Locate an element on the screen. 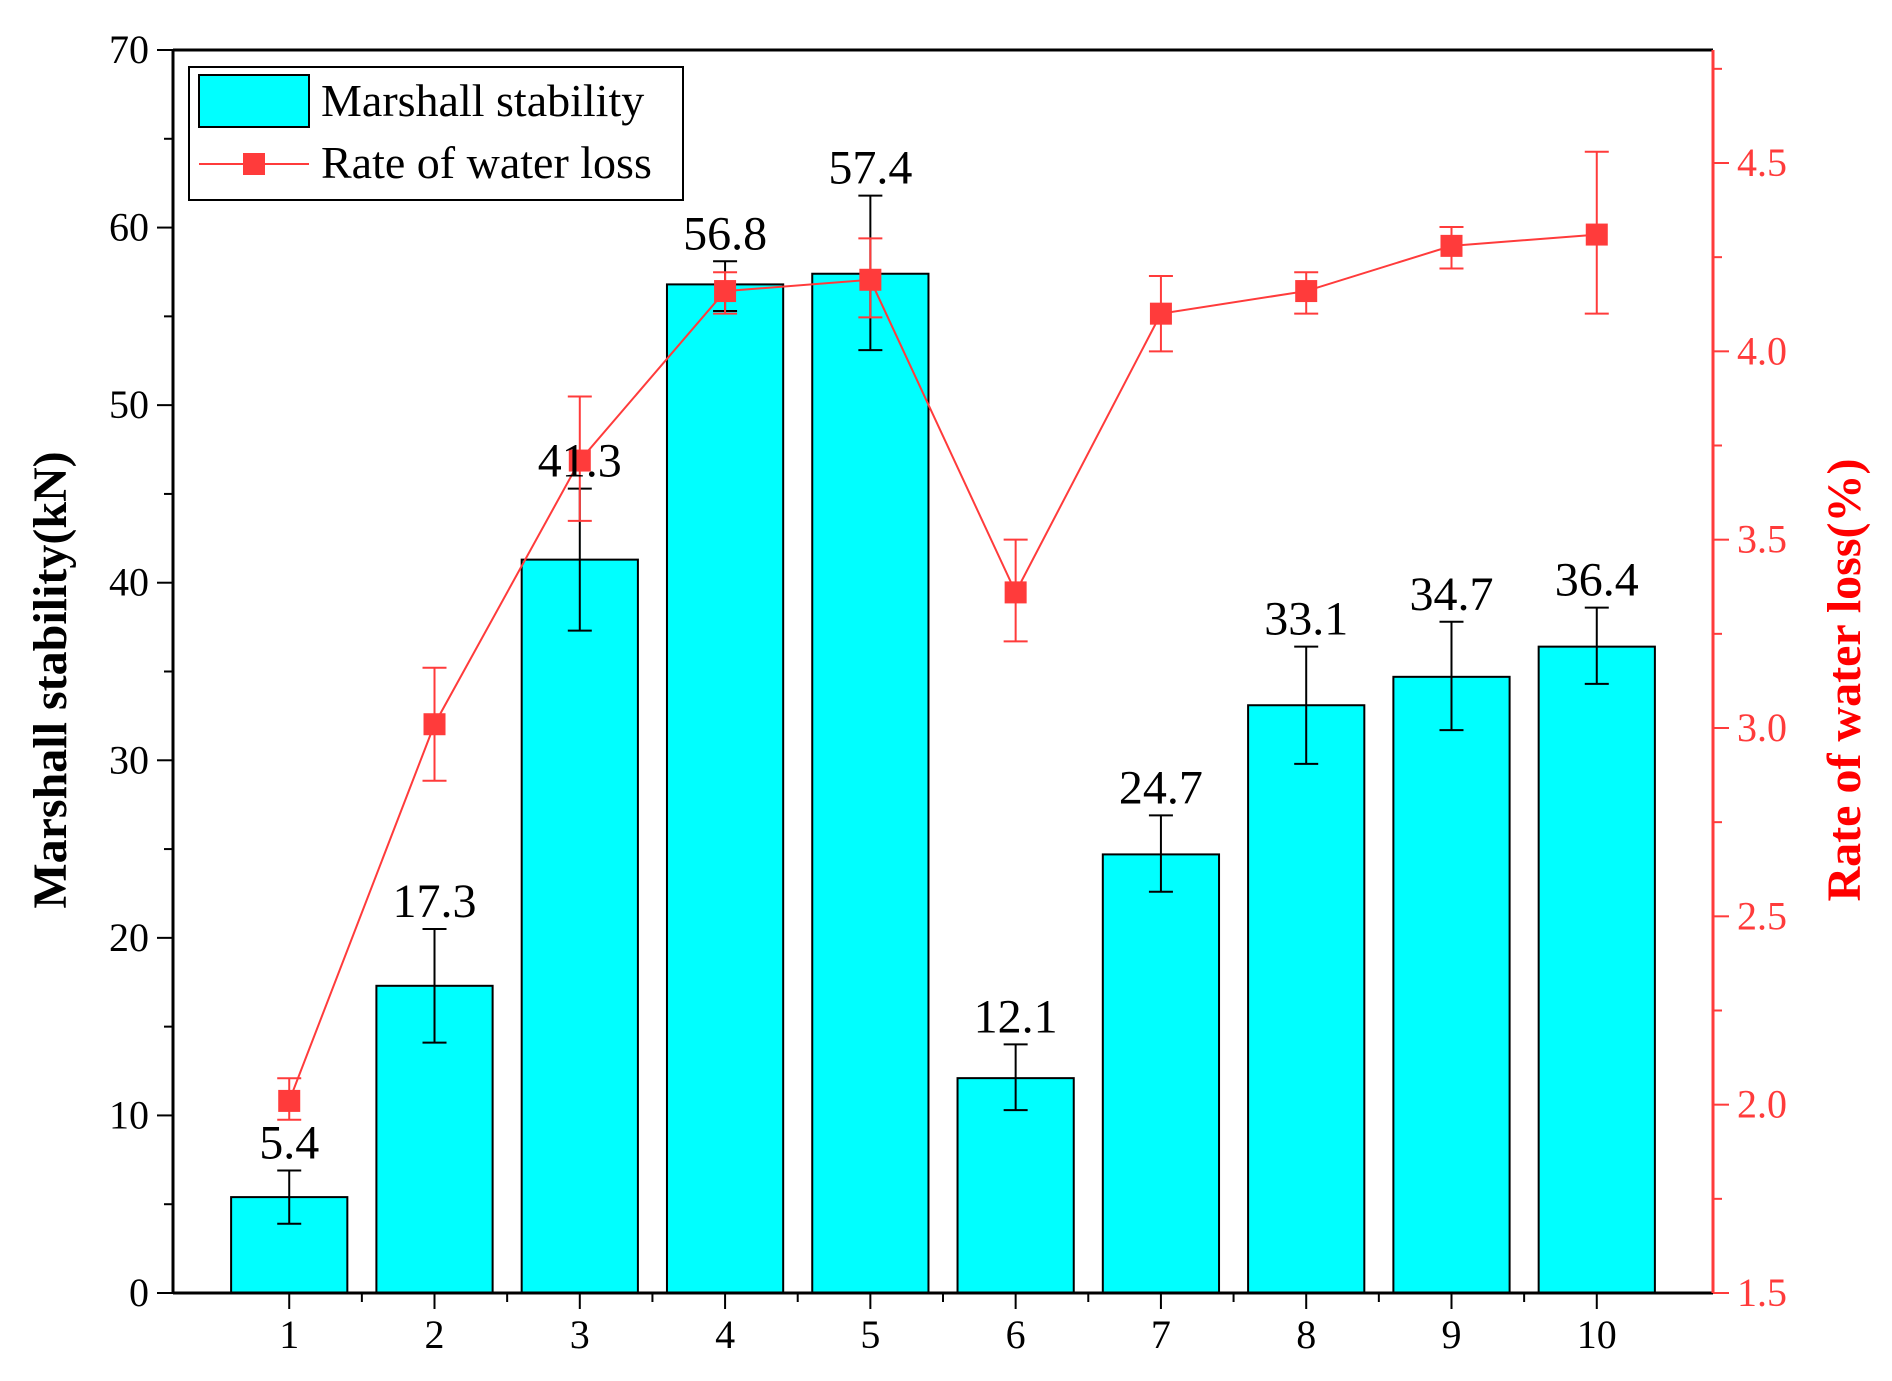 Image resolution: width=1892 pixels, height=1381 pixels. bar-value-label-2: 17.3 is located at coordinates (435, 901).